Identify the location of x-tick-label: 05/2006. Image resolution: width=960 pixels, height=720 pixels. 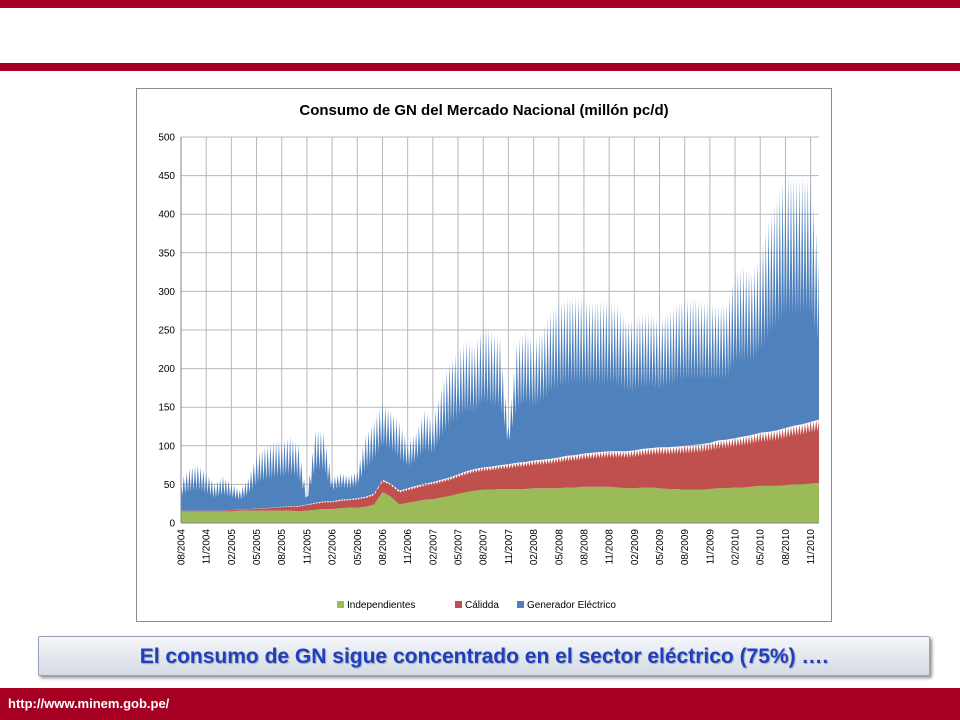
(358, 547).